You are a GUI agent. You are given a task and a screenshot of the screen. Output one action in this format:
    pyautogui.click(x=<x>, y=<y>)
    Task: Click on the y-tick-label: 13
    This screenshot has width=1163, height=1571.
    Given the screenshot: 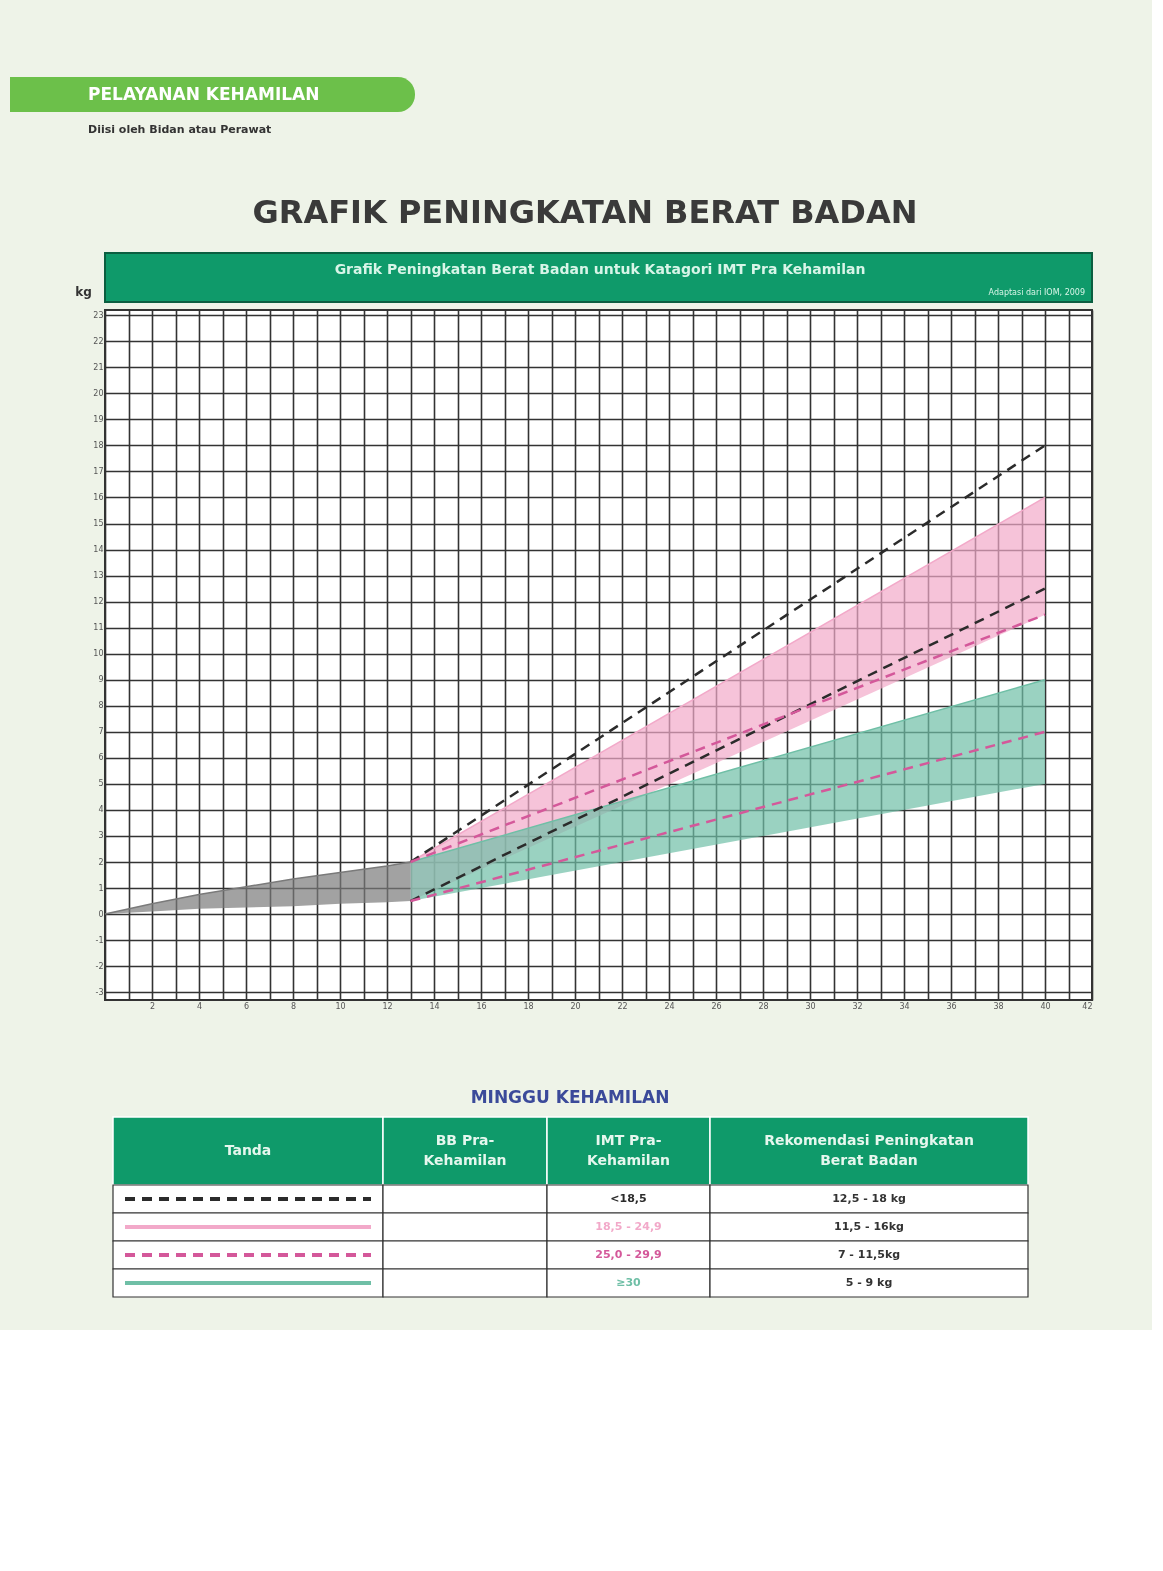 What is the action you would take?
    pyautogui.click(x=98, y=576)
    